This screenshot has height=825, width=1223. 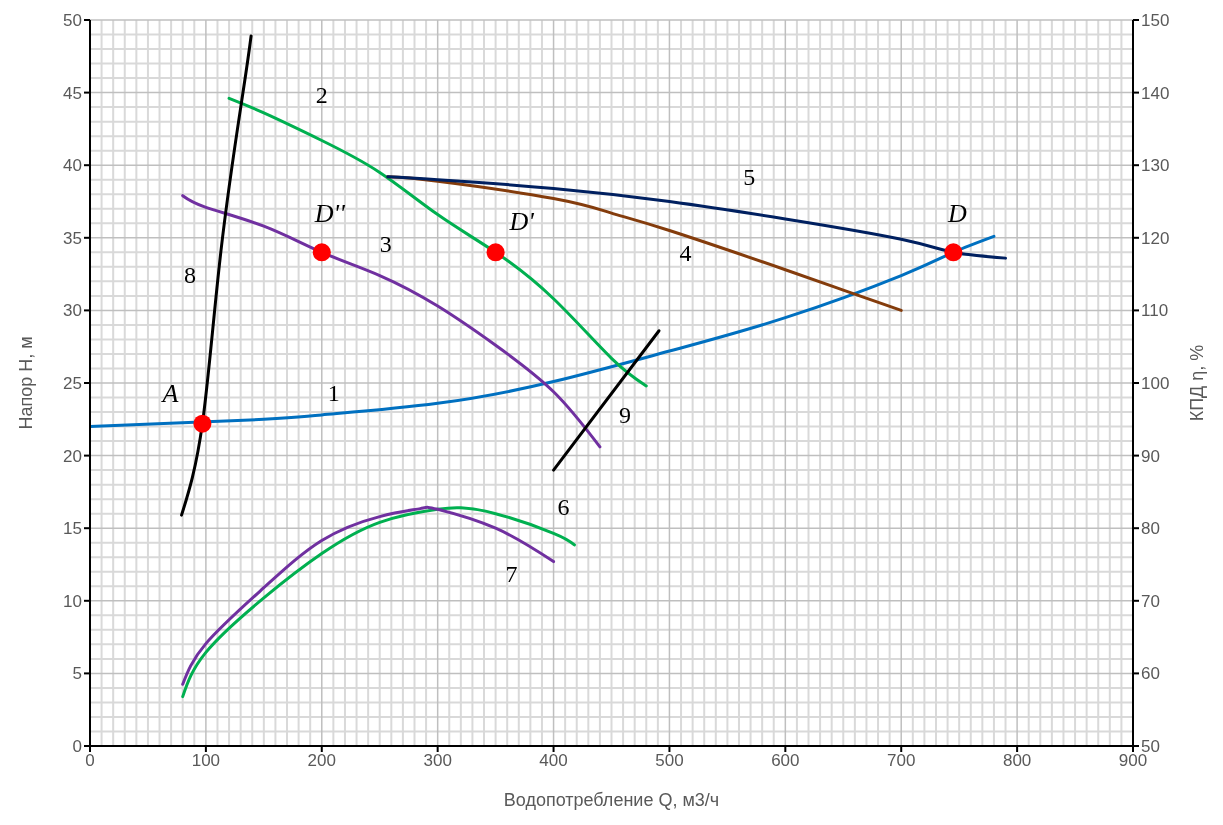 I want to click on y2-tick-label: 130, so click(x=1155, y=166).